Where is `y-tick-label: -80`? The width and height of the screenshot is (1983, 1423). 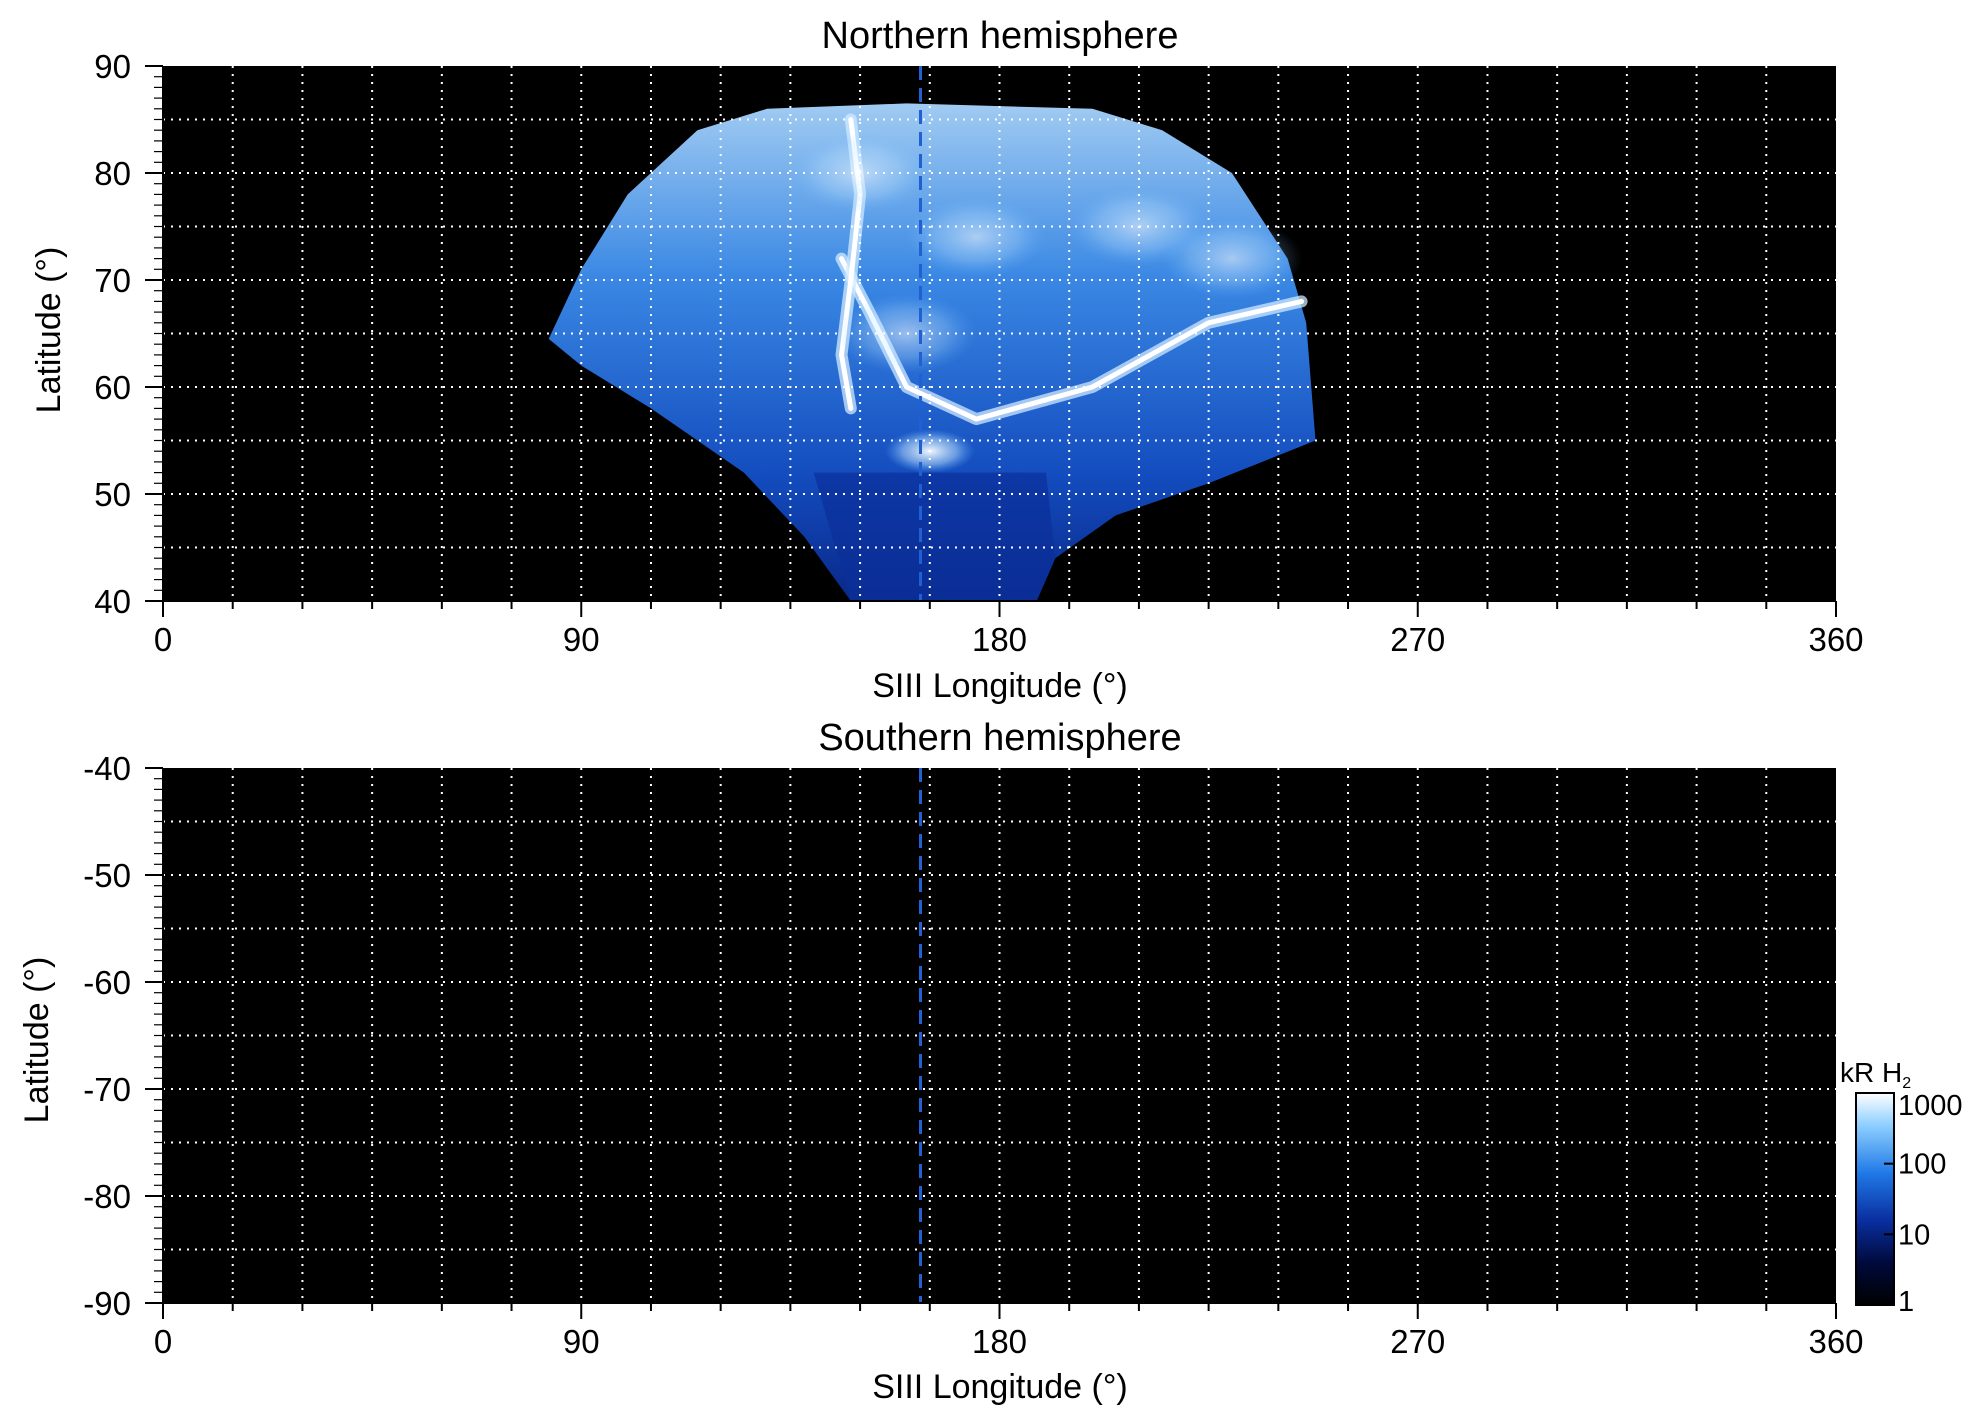
y-tick-label: -80 is located at coordinates (107, 1196).